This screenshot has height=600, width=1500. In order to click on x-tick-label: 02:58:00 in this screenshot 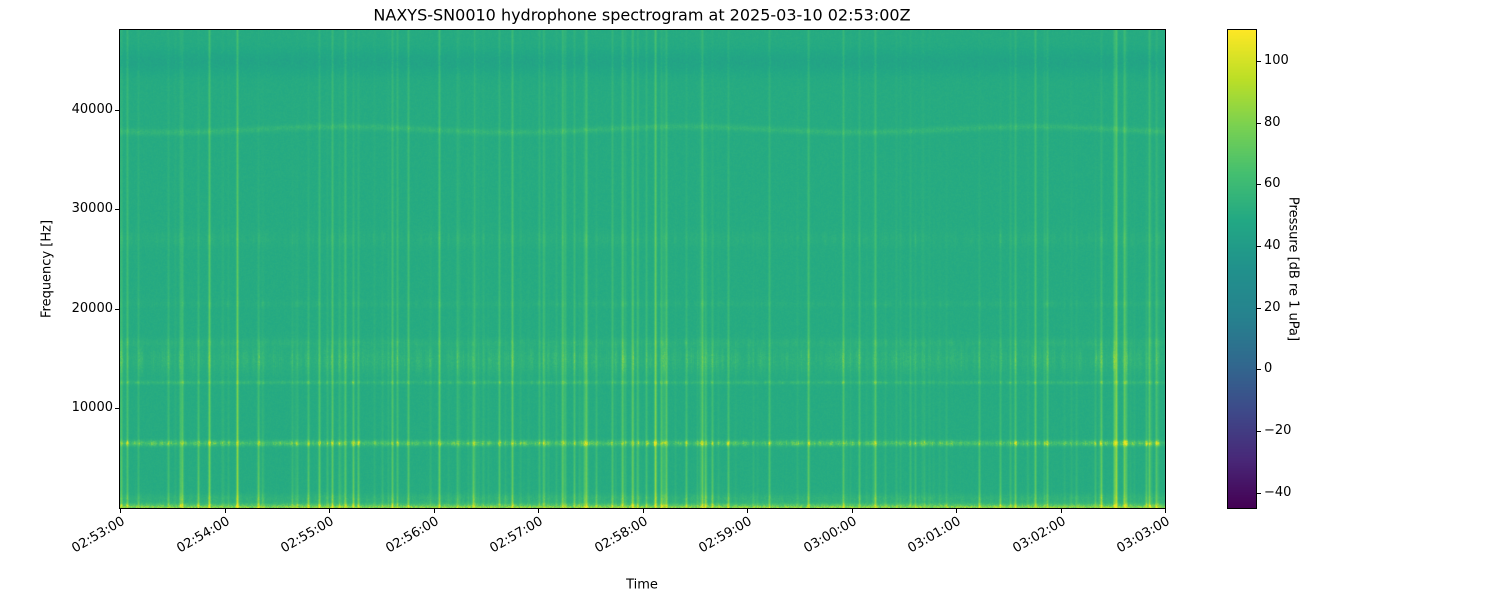, I will do `click(621, 535)`.